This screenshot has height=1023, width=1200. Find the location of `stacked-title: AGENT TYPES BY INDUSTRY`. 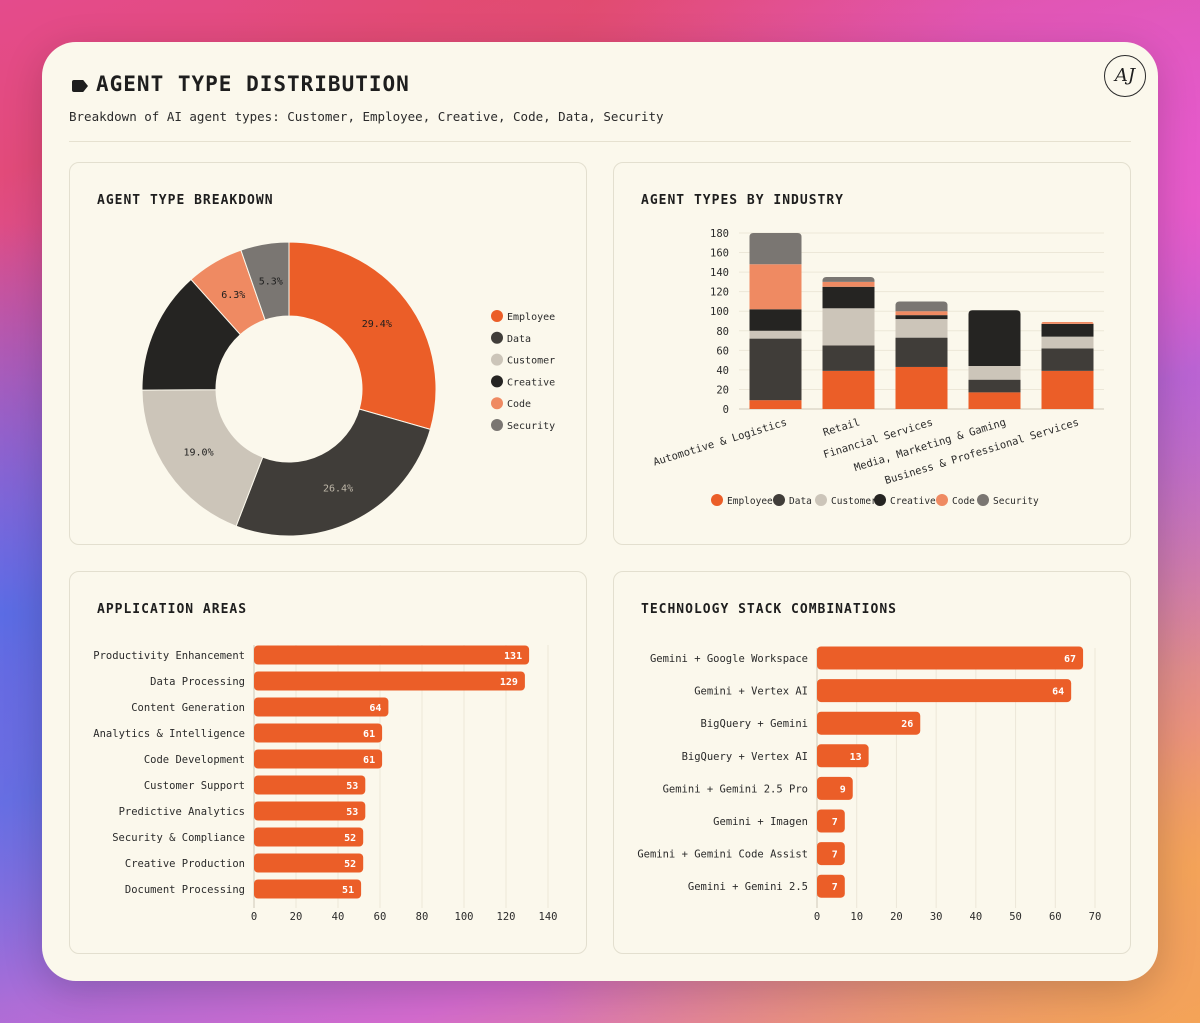

stacked-title: AGENT TYPES BY INDUSTRY is located at coordinates (743, 200).